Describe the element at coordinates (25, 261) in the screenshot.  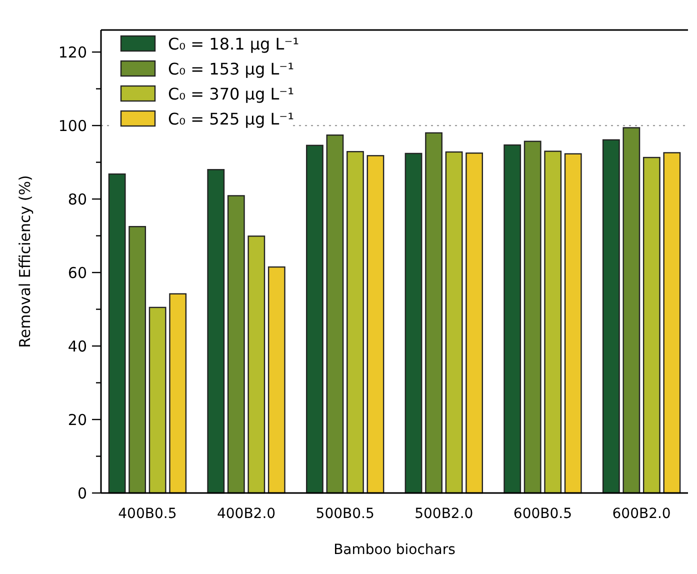
I see `y-axis-title: Removal Efficiency (%)` at that location.